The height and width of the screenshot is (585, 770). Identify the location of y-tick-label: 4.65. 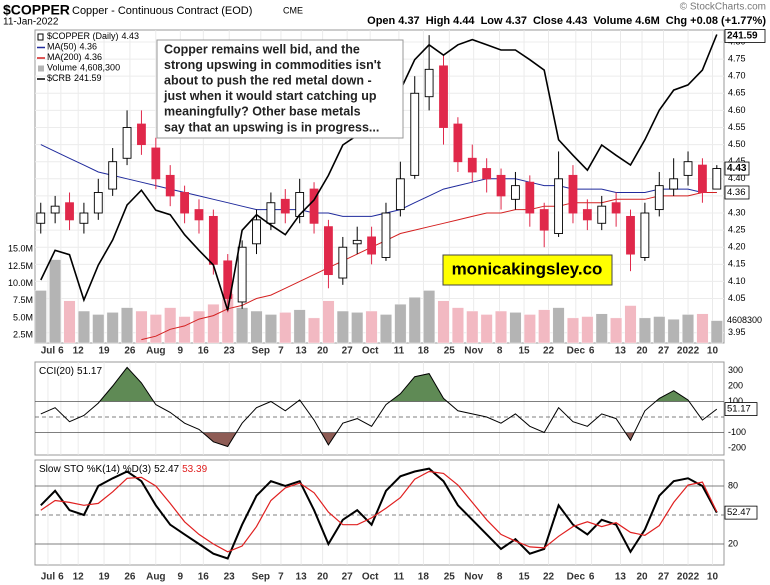
(737, 93).